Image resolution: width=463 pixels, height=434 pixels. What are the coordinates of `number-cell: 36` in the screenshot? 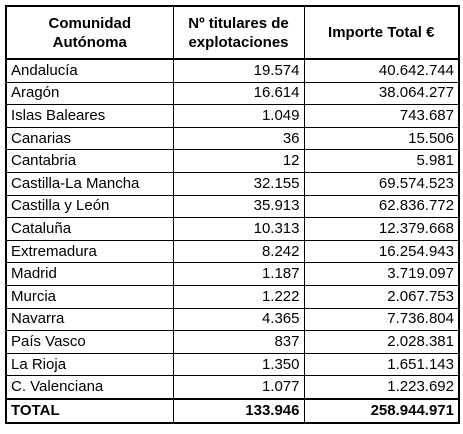 It's located at (238, 138).